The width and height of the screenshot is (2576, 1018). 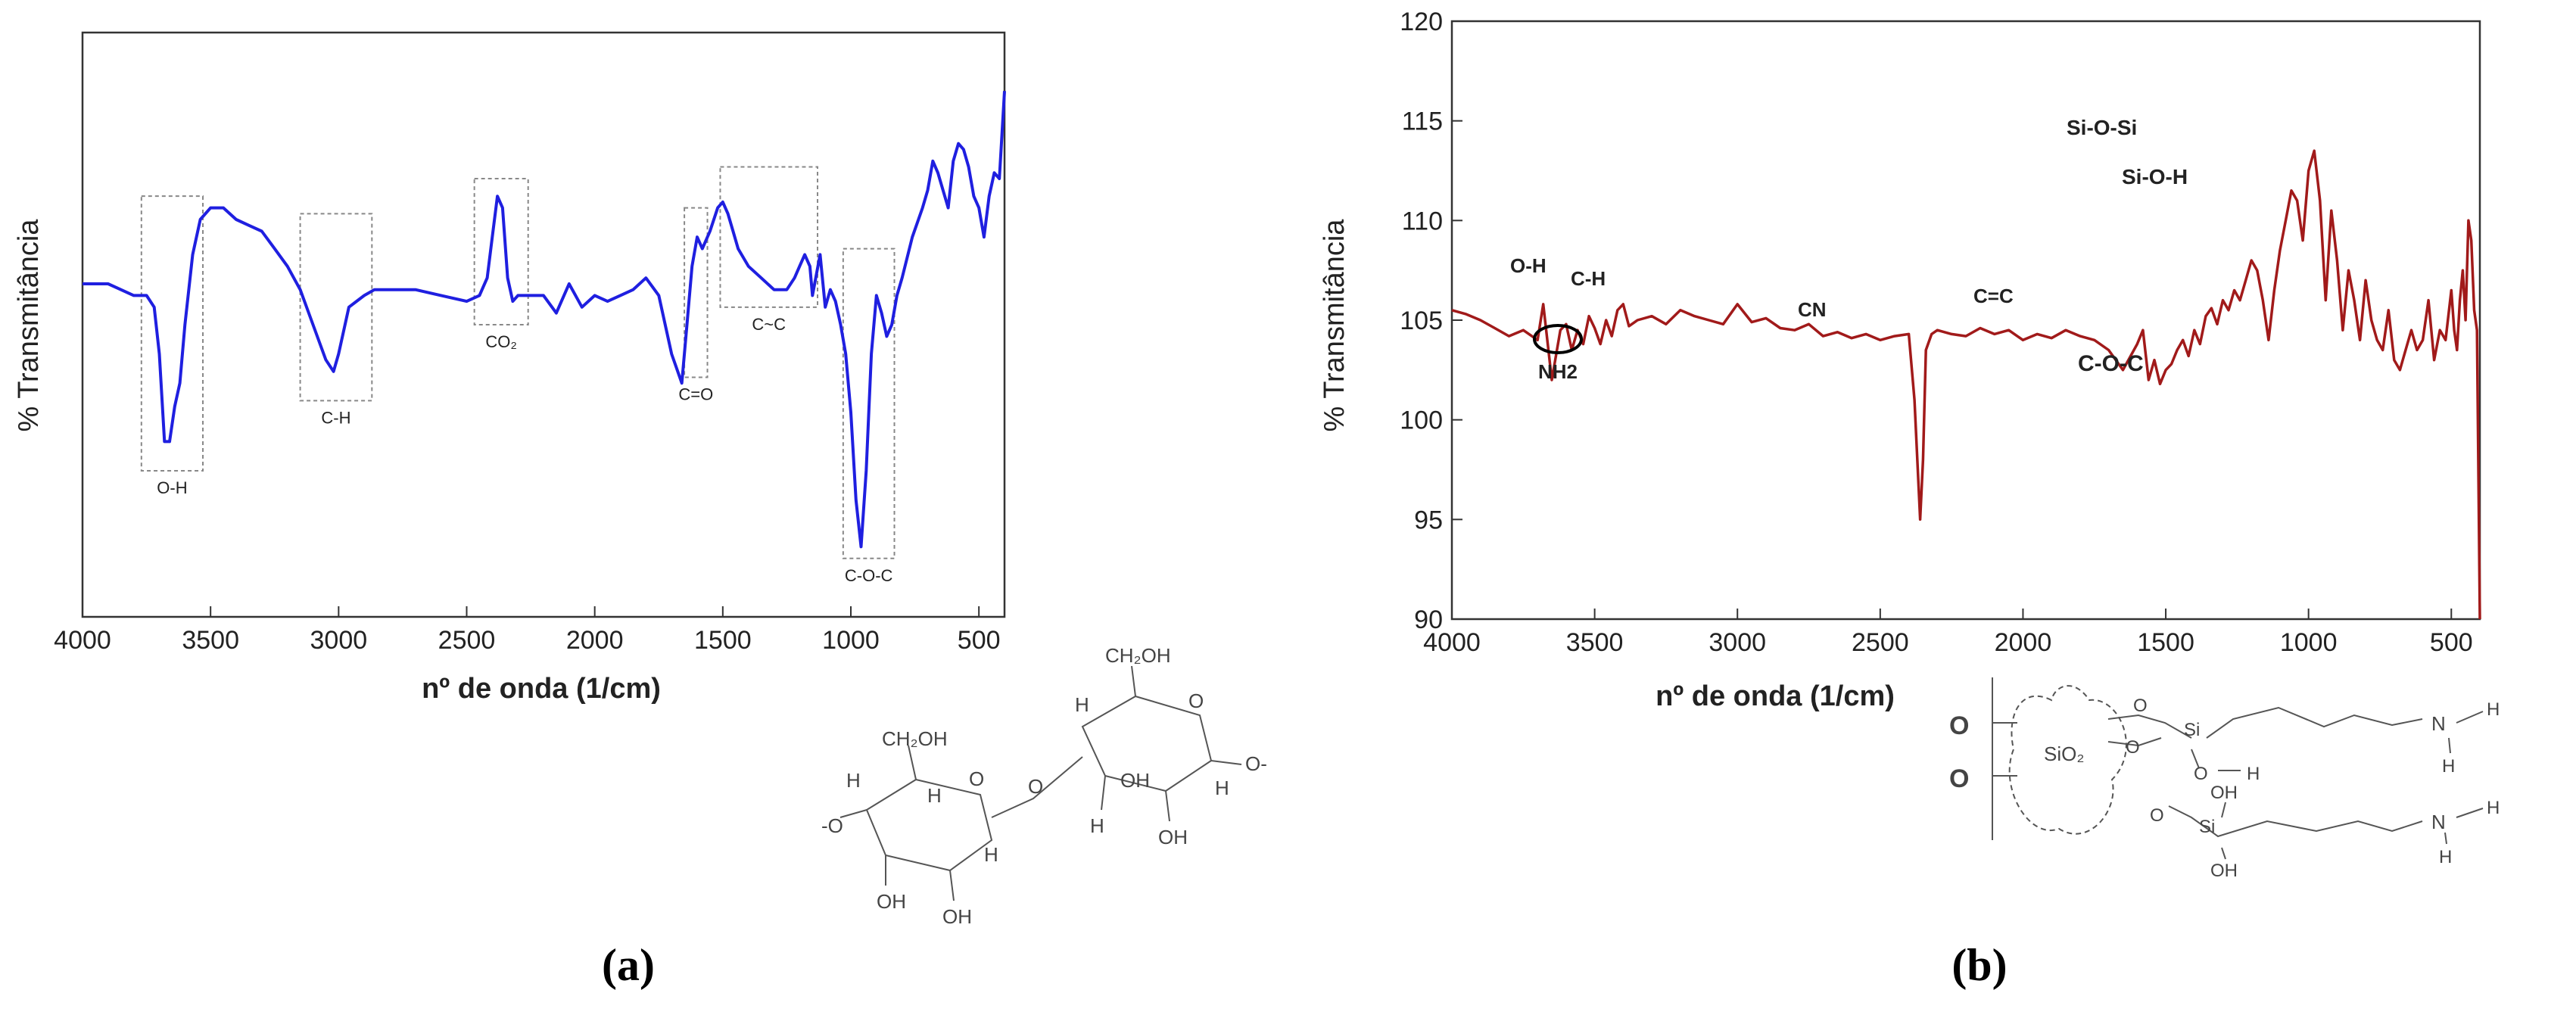 What do you see at coordinates (1334, 325) in the screenshot?
I see `panel-b-ylabel: % Transmitância` at bounding box center [1334, 325].